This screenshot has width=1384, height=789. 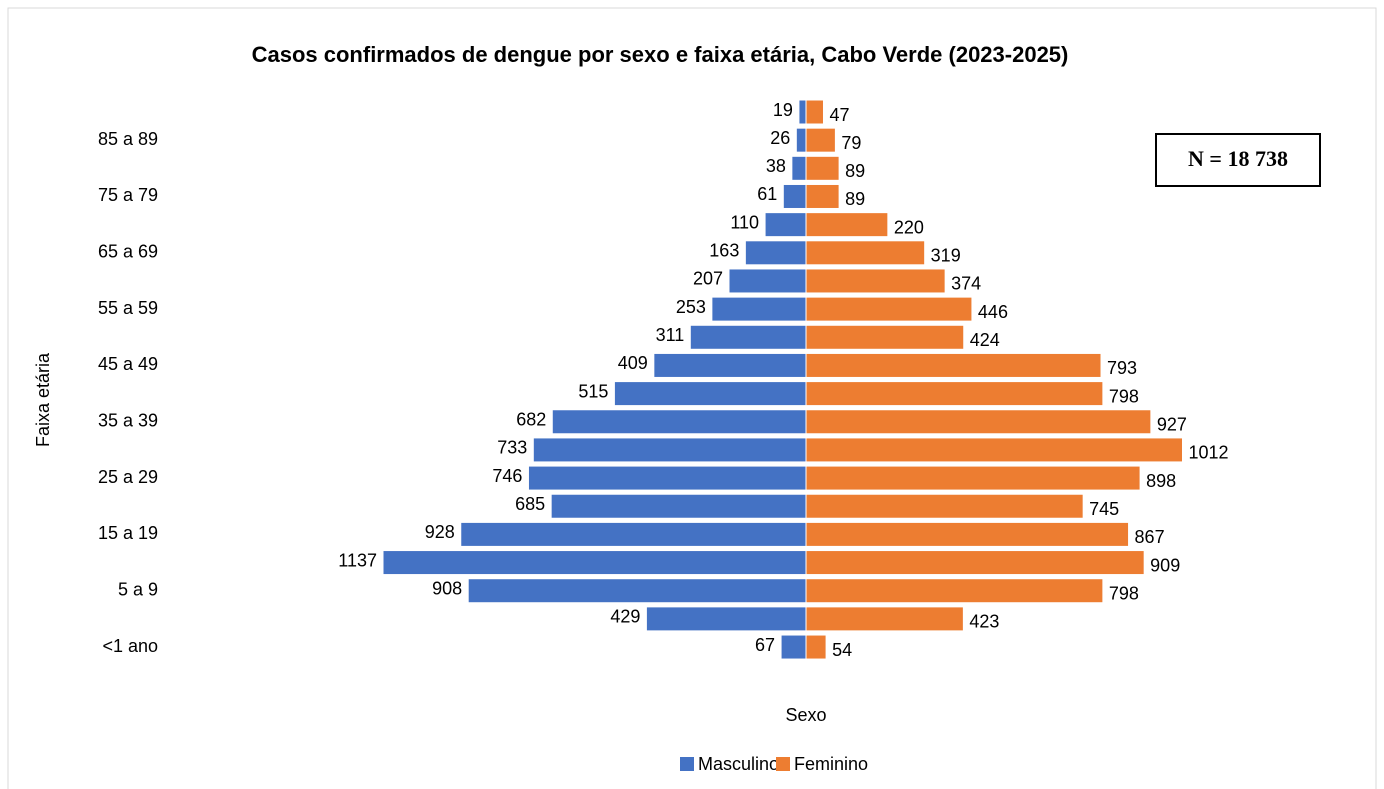 What do you see at coordinates (744, 222) in the screenshot?
I see `value-label: 110` at bounding box center [744, 222].